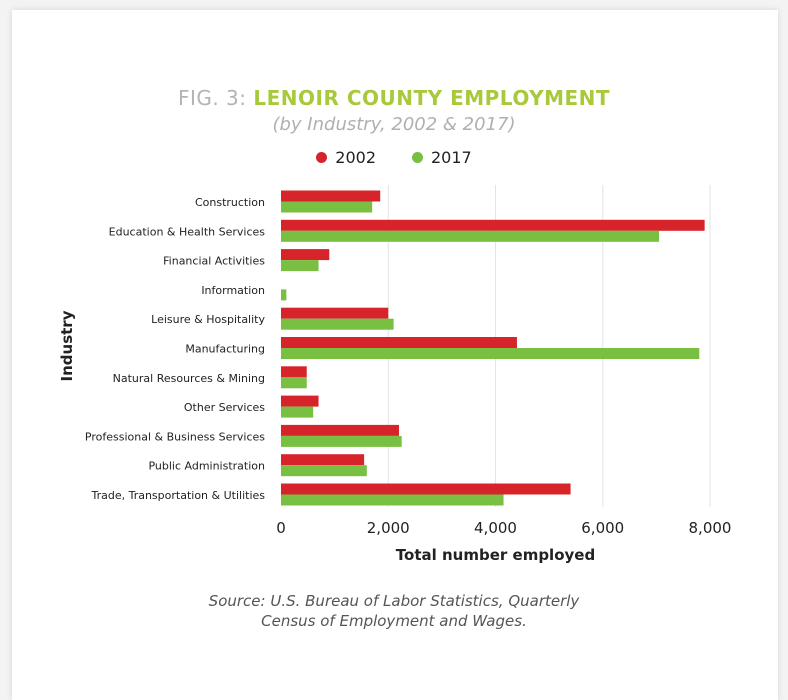 This screenshot has height=700, width=788. What do you see at coordinates (224, 407) in the screenshot?
I see `category-label: Other Services` at bounding box center [224, 407].